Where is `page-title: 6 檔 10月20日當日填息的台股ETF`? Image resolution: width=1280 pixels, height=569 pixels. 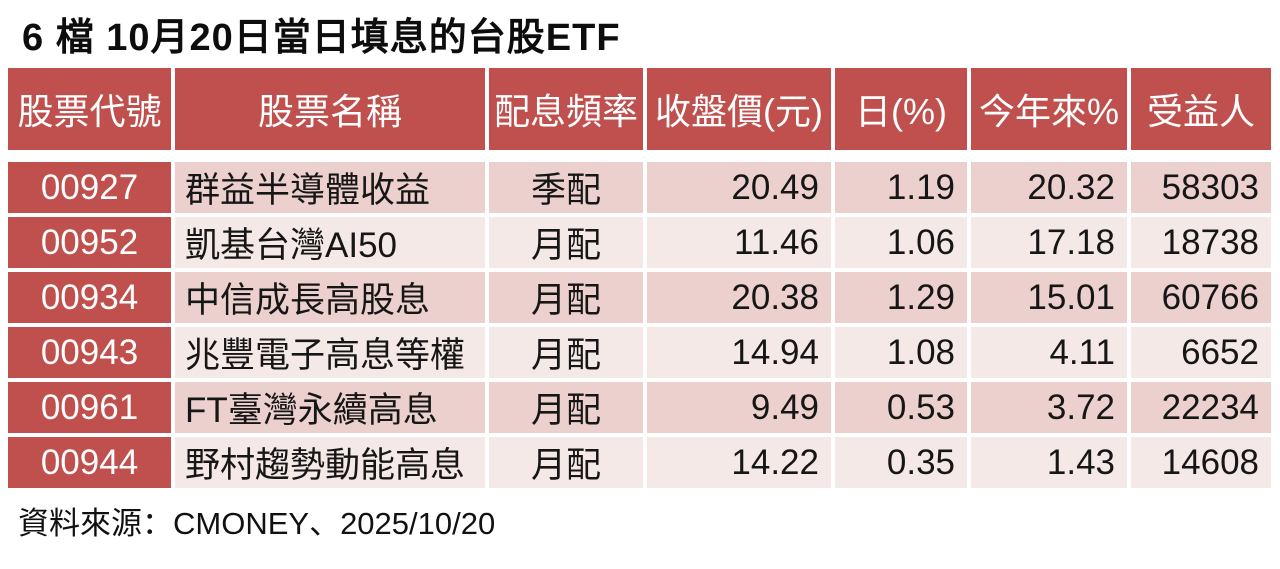 page-title: 6 檔 10月20日當日填息的台股ETF is located at coordinates (321, 38).